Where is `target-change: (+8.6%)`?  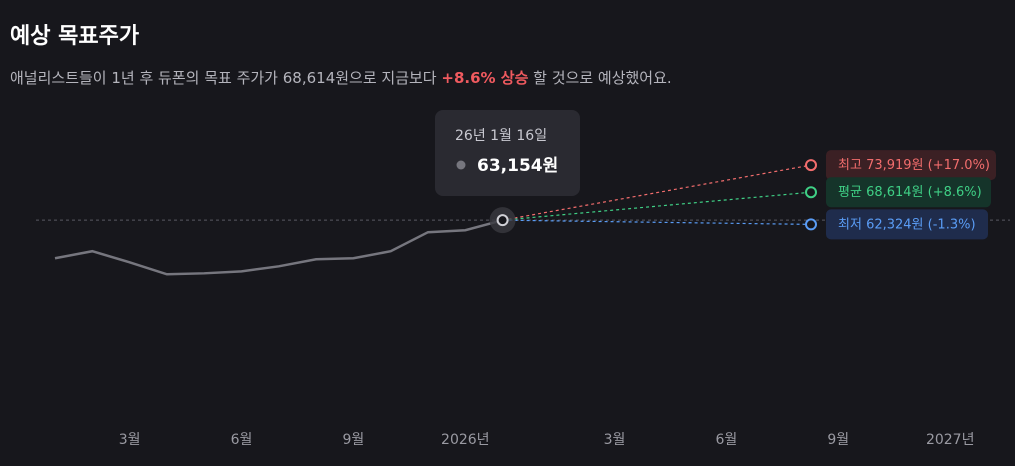 target-change: (+8.6%) is located at coordinates (955, 192).